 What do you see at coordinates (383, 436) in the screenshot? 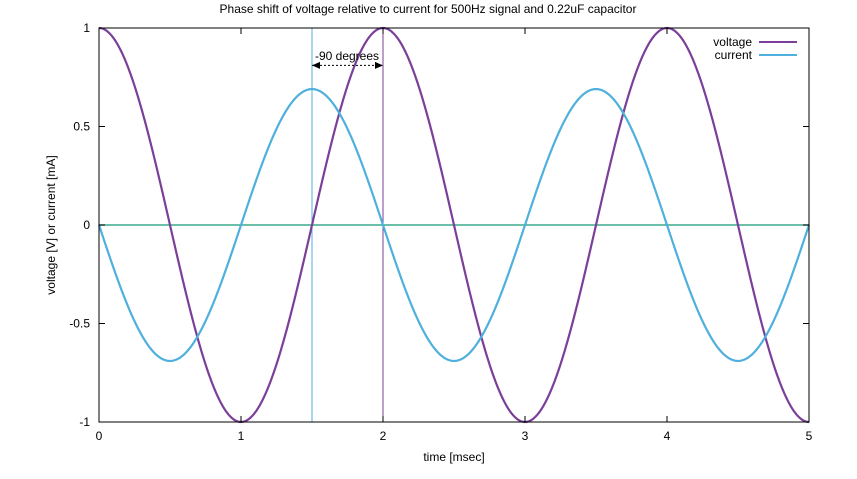
I see `x-tick-label: 2` at bounding box center [383, 436].